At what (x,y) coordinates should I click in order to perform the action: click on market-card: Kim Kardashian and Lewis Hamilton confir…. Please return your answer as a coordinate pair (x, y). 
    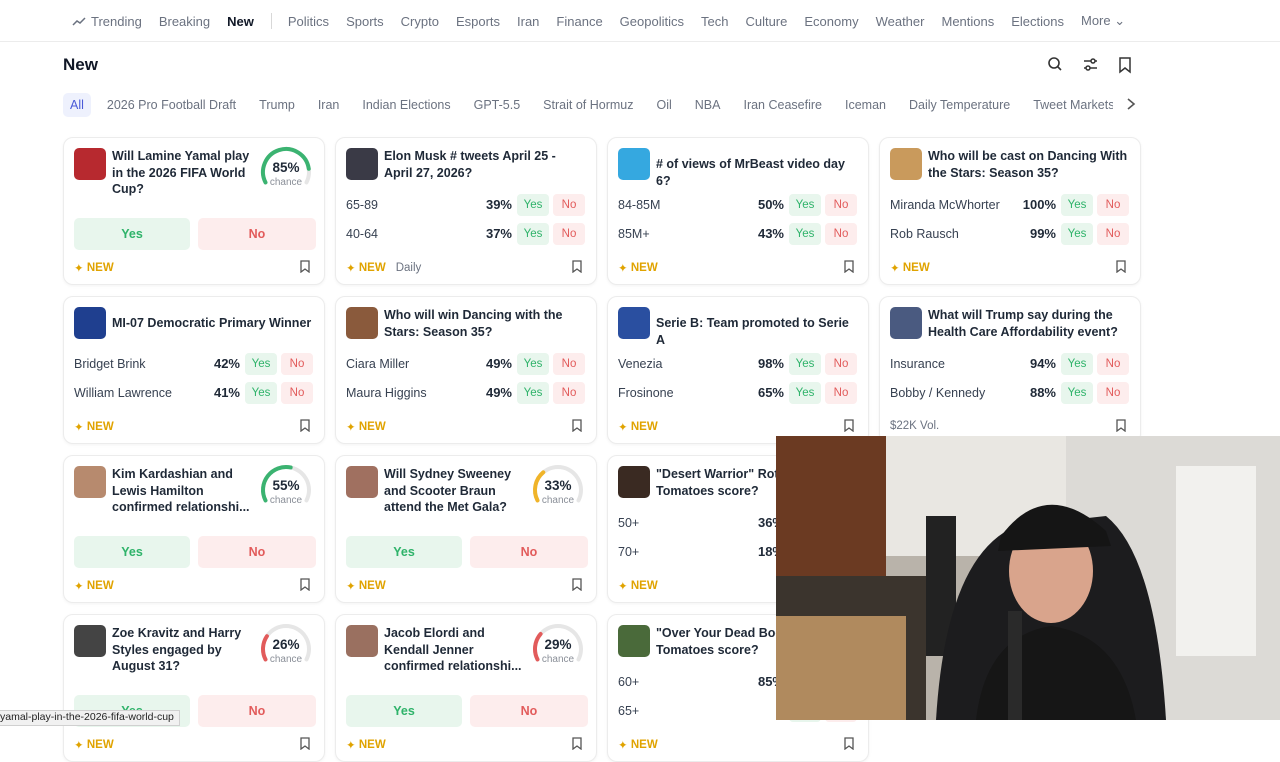
    Looking at the image, I should click on (194, 529).